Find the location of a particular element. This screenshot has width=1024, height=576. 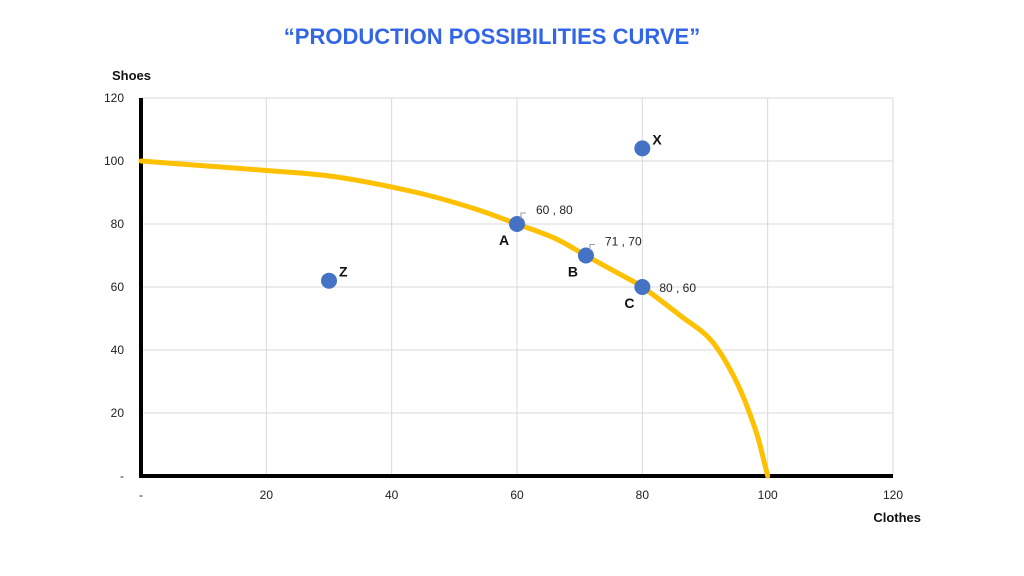

y-tick-label: - is located at coordinates (122, 476).